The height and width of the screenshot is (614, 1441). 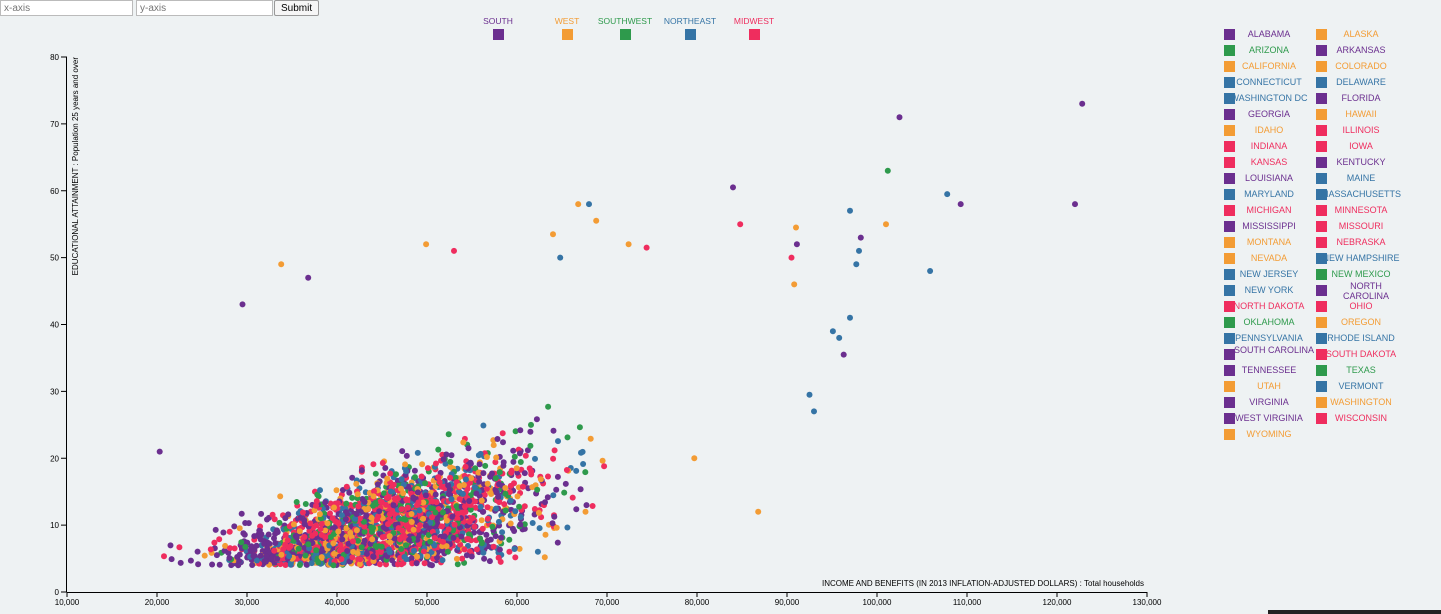 What do you see at coordinates (1269, 419) in the screenshot?
I see `legend-state-west-virginia: WEST VIRGINIA` at bounding box center [1269, 419].